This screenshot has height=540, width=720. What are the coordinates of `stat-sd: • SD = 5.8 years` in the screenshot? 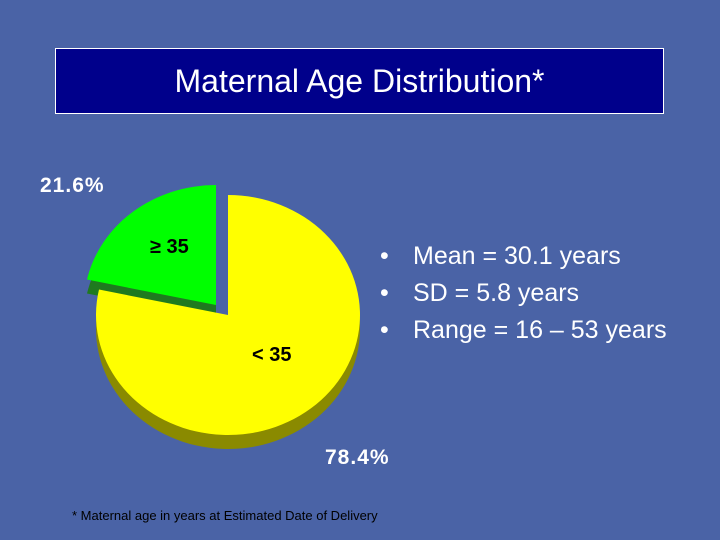 It's located at (523, 293).